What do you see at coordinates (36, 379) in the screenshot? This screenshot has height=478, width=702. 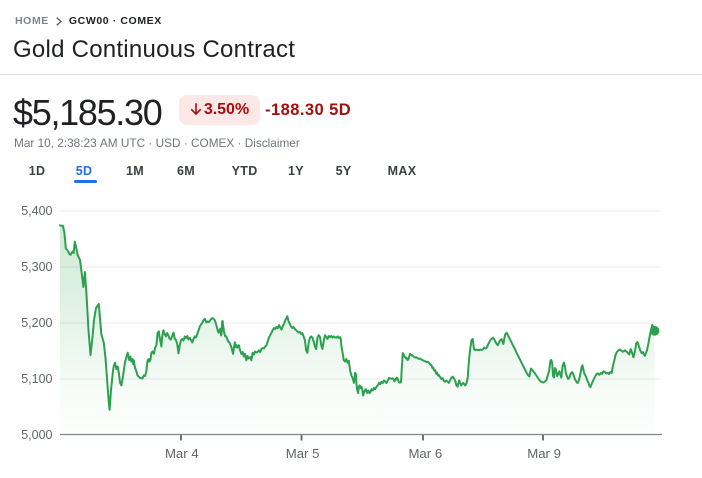 I see `svg-text: 5,100` at bounding box center [36, 379].